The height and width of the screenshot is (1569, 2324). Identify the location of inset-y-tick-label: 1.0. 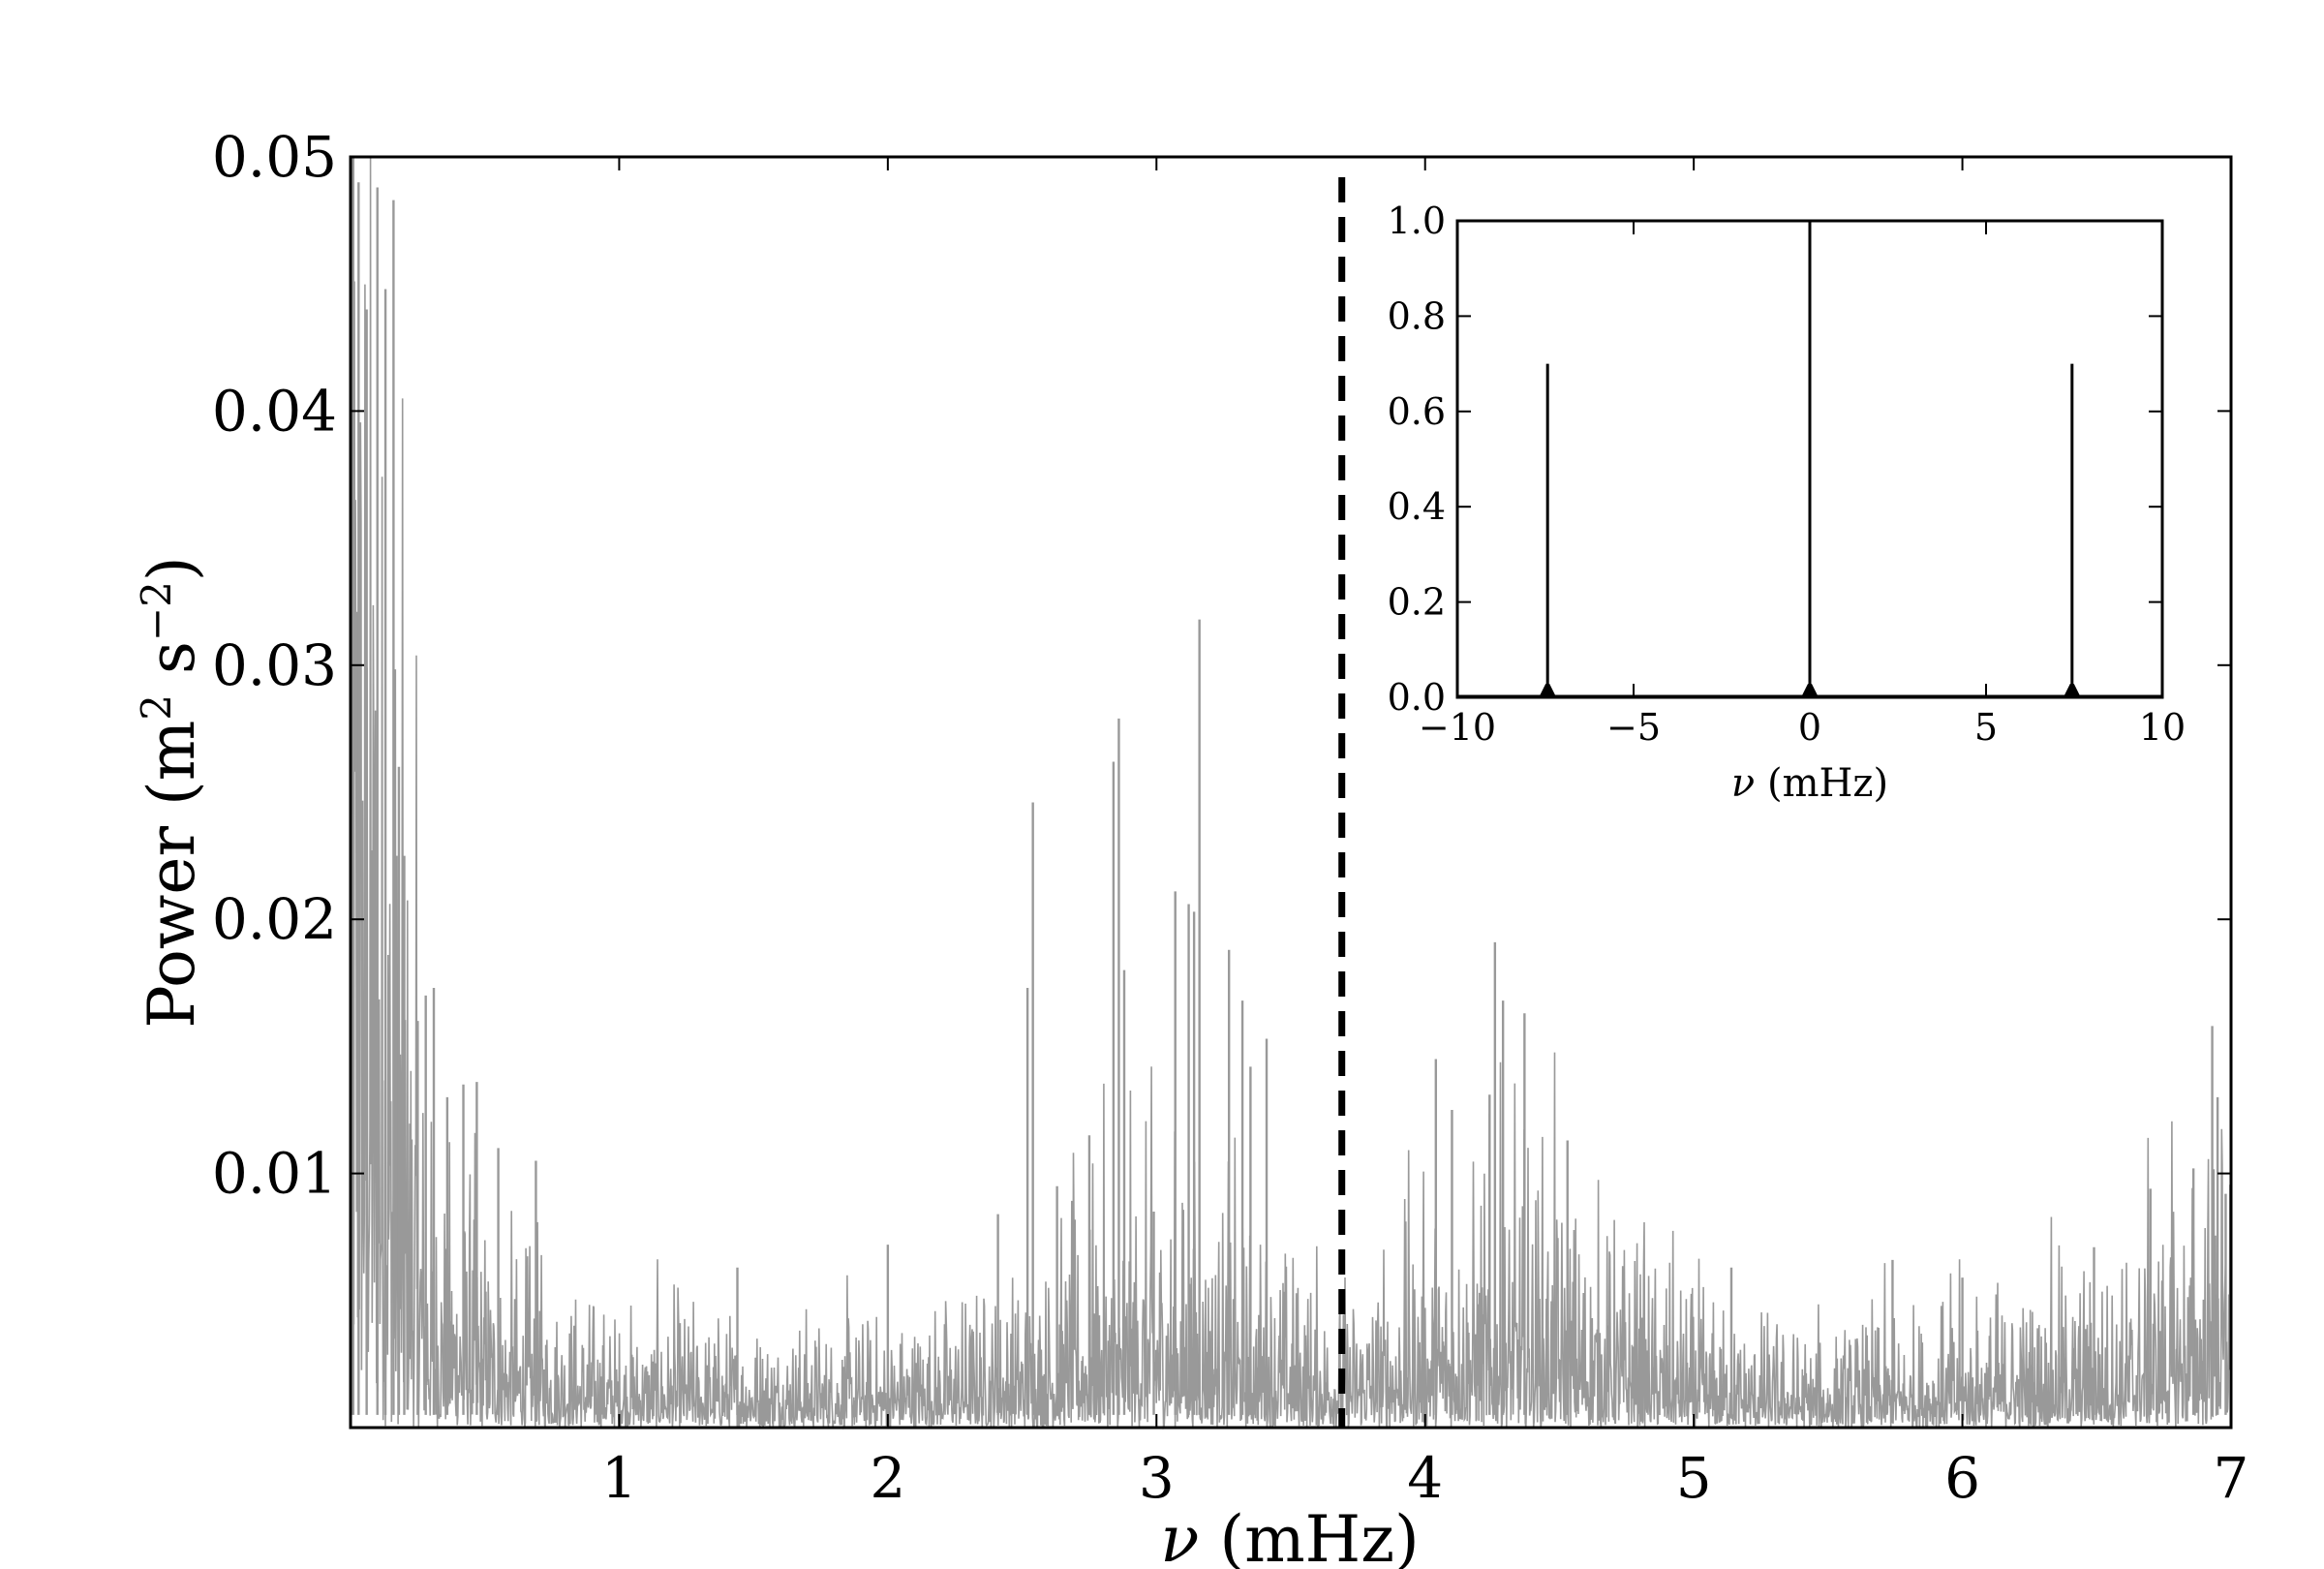
(1417, 221).